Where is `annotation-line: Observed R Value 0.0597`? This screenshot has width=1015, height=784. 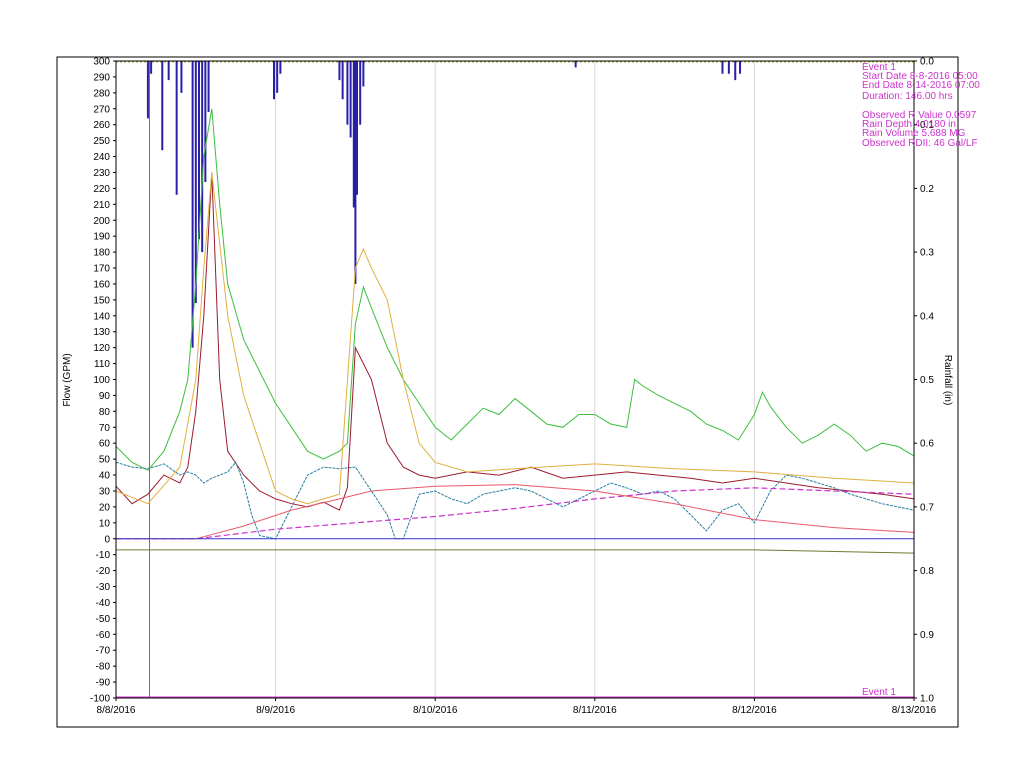
annotation-line: Observed R Value 0.0597 is located at coordinates (919, 115).